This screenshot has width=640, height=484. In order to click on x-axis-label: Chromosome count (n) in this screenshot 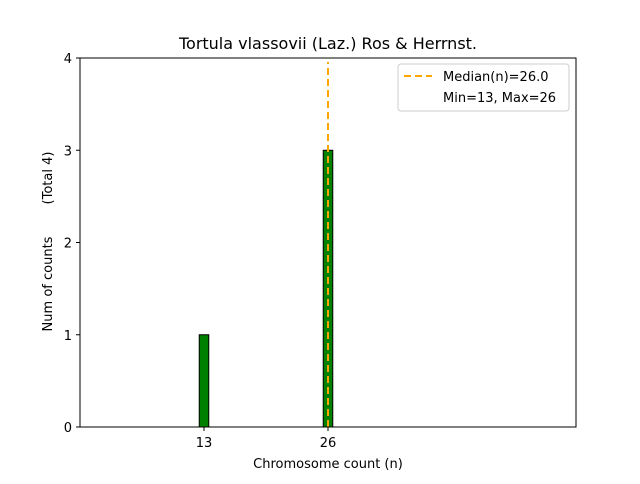, I will do `click(328, 464)`.